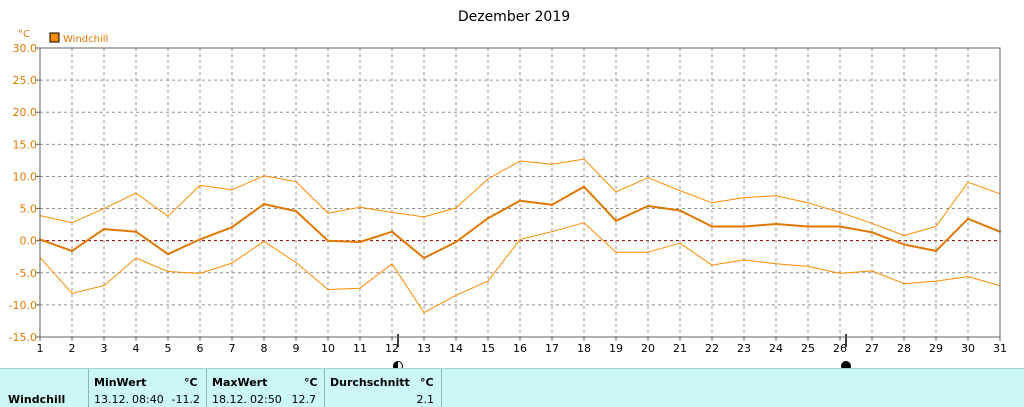 The image size is (1024, 407). Describe the element at coordinates (304, 399) in the screenshot. I see `stats-max-value: 12.7` at that location.